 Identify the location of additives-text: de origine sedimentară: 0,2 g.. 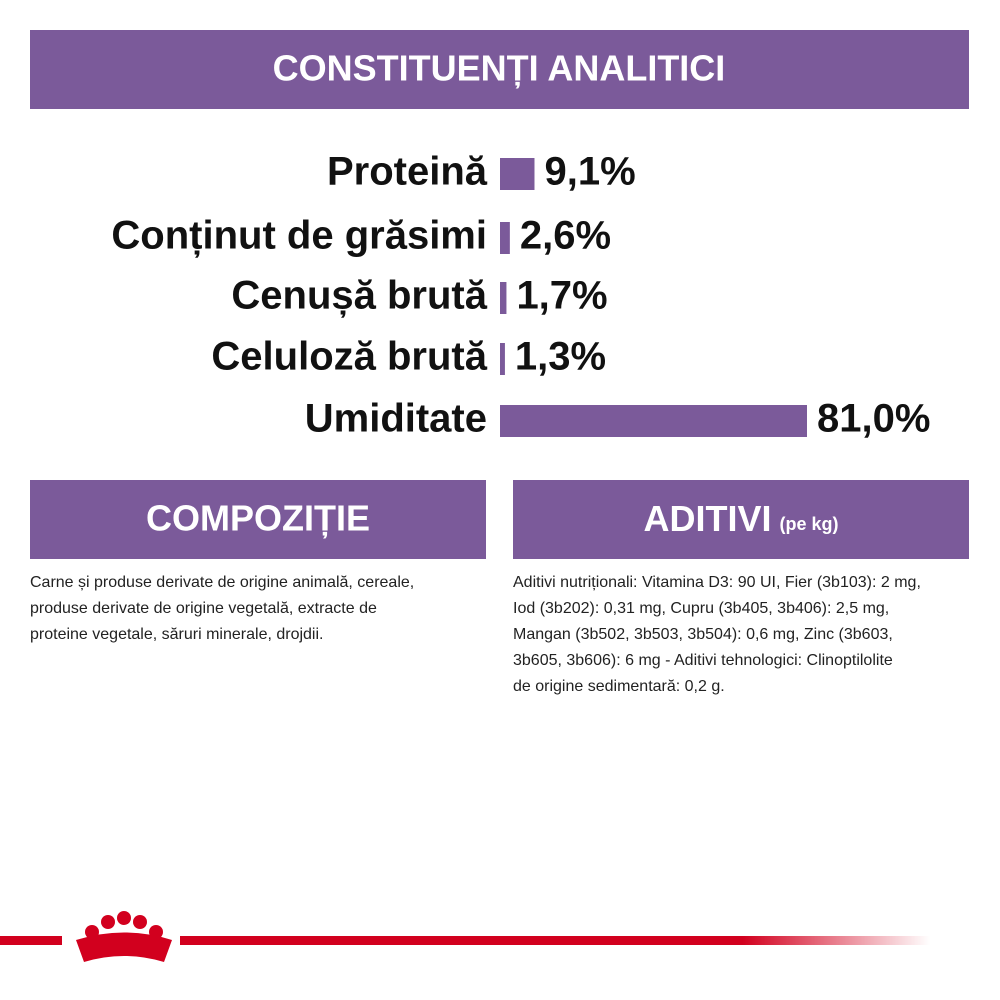
(619, 686).